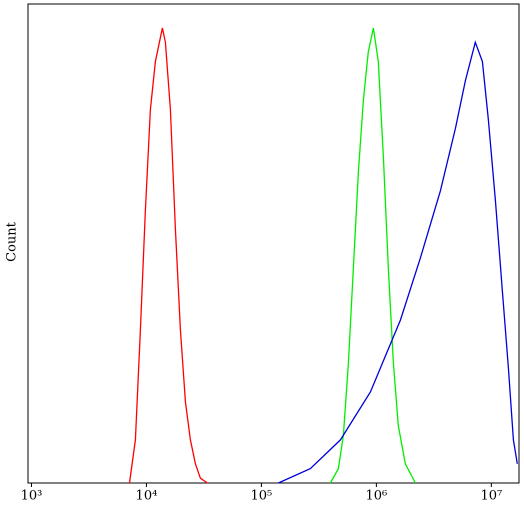 This screenshot has height=513, width=524. I want to click on x-tick-label: 10⁶, so click(376, 496).